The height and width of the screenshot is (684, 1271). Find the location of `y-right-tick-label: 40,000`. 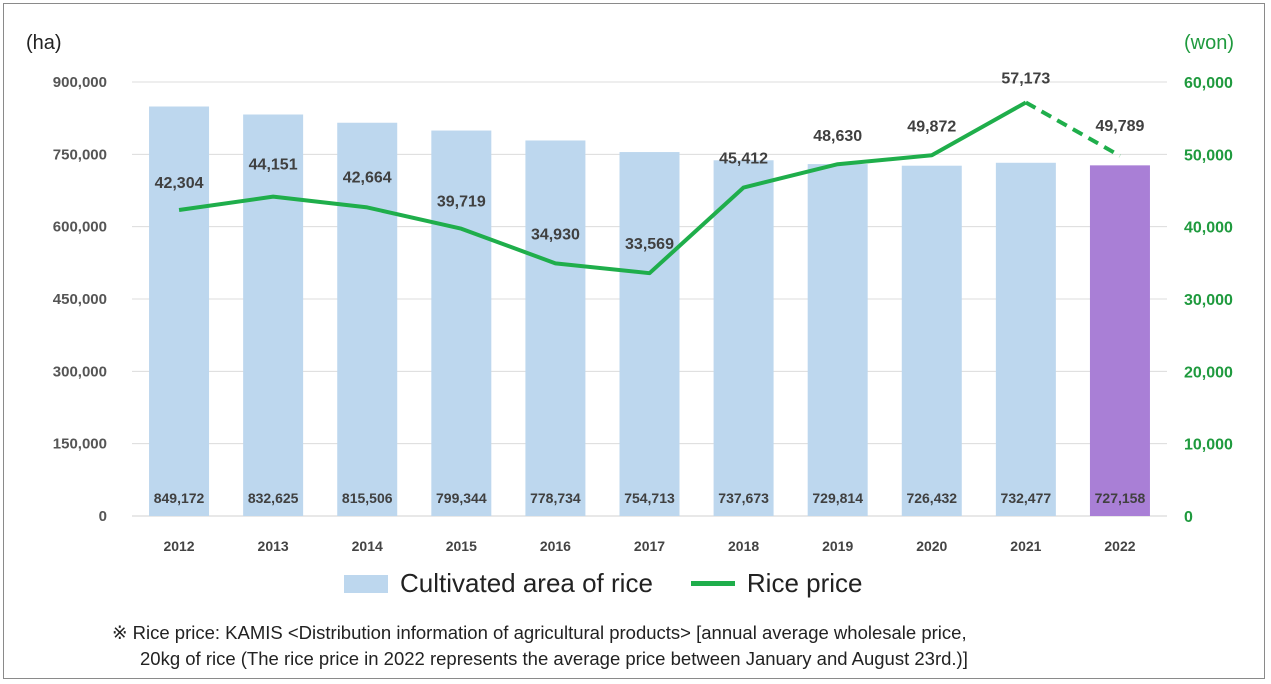

y-right-tick-label: 40,000 is located at coordinates (1208, 228).